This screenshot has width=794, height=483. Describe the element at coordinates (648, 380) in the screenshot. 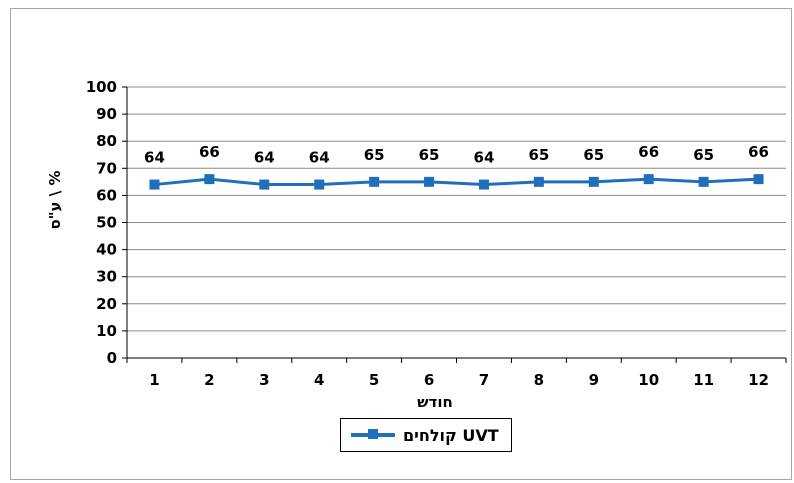

I see `x-tick-label: 10` at that location.